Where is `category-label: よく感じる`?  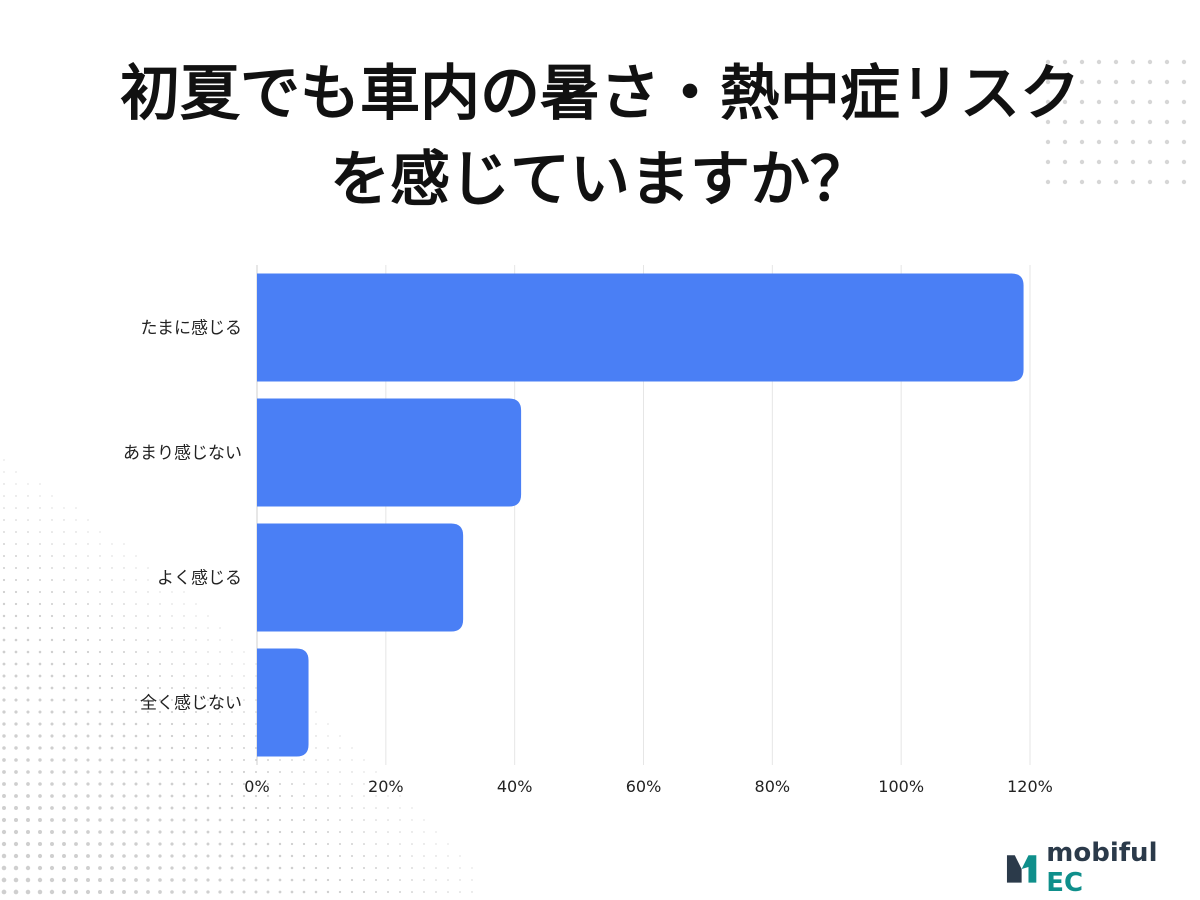
category-label: よく感じる is located at coordinates (199, 579).